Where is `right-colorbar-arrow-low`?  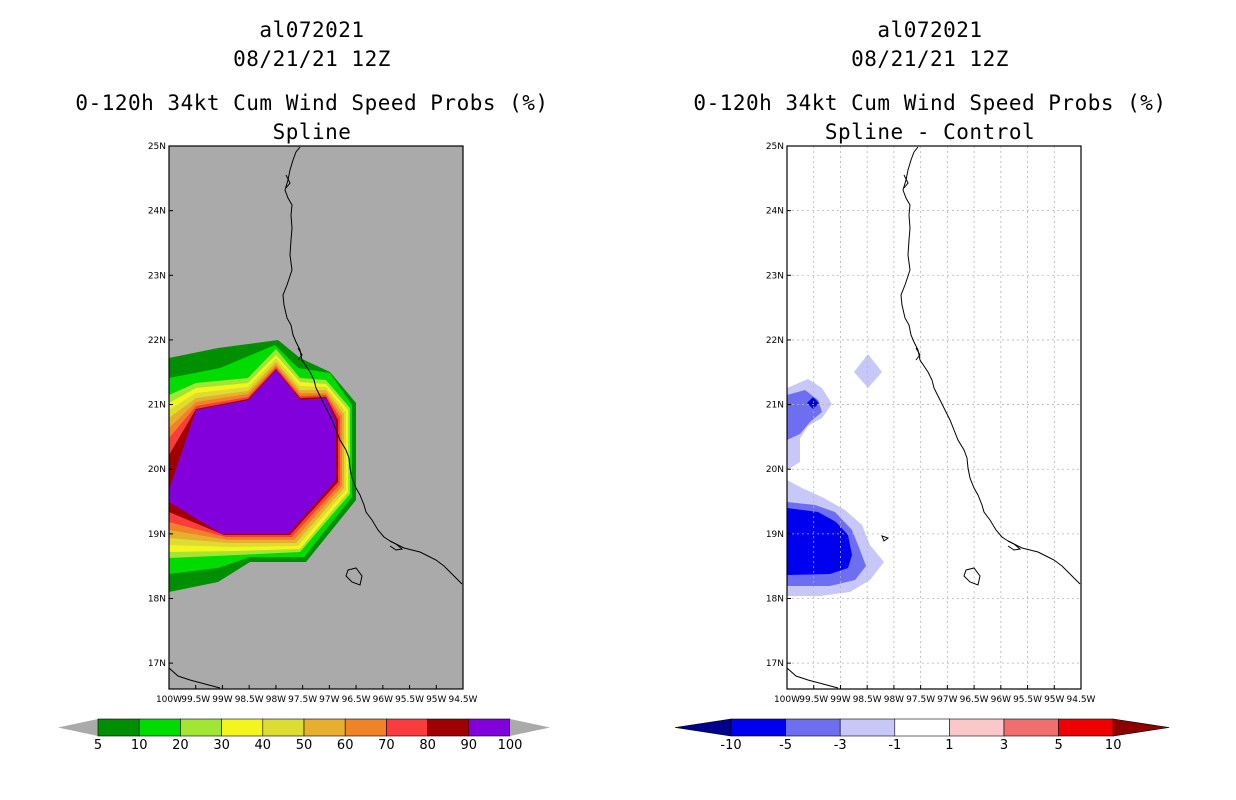 right-colorbar-arrow-low is located at coordinates (703, 727).